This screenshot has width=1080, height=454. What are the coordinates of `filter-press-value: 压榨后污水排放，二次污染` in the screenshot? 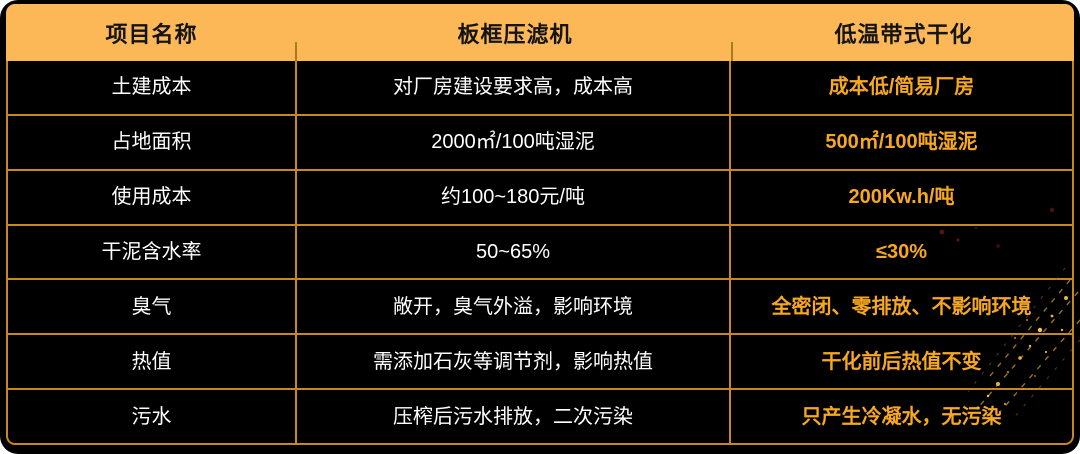 It's located at (514, 417).